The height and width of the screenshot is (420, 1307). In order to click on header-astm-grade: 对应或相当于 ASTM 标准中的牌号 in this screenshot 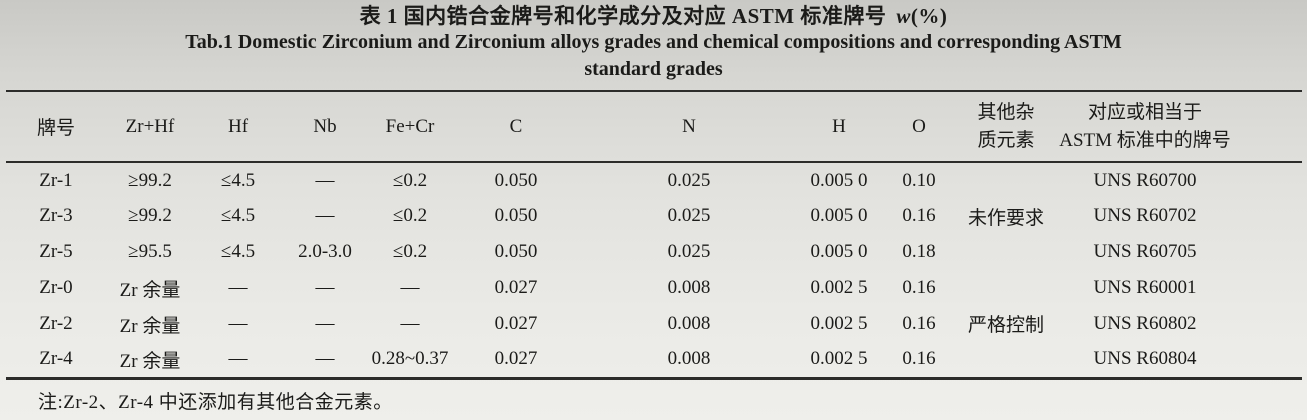, I will do `click(1178, 127)`.